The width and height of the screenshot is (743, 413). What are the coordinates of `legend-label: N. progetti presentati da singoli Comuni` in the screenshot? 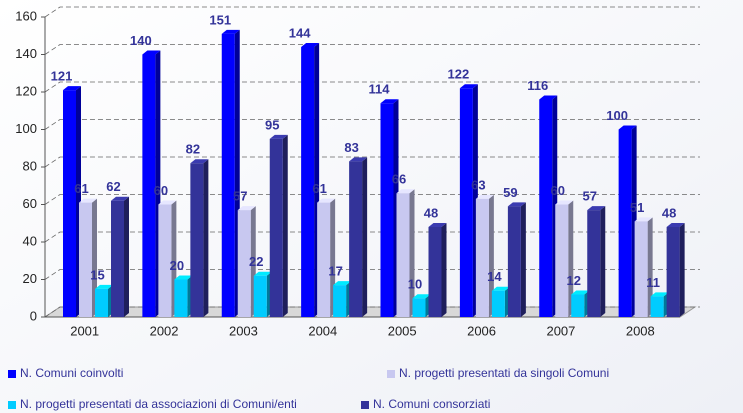 It's located at (504, 373).